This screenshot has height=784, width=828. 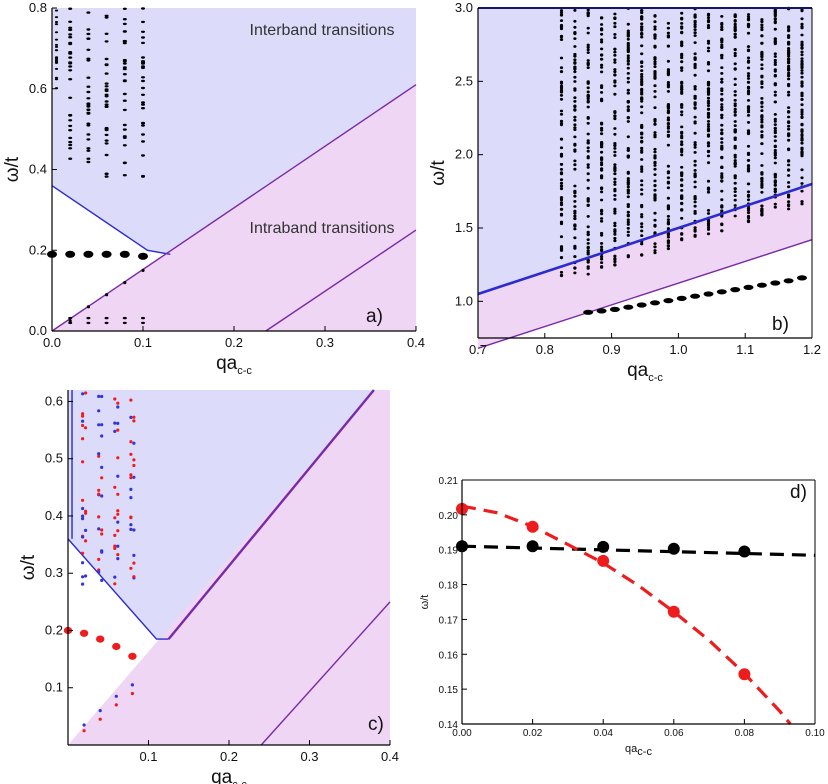 What do you see at coordinates (54, 572) in the screenshot?
I see `y-tick-label: 0.3` at bounding box center [54, 572].